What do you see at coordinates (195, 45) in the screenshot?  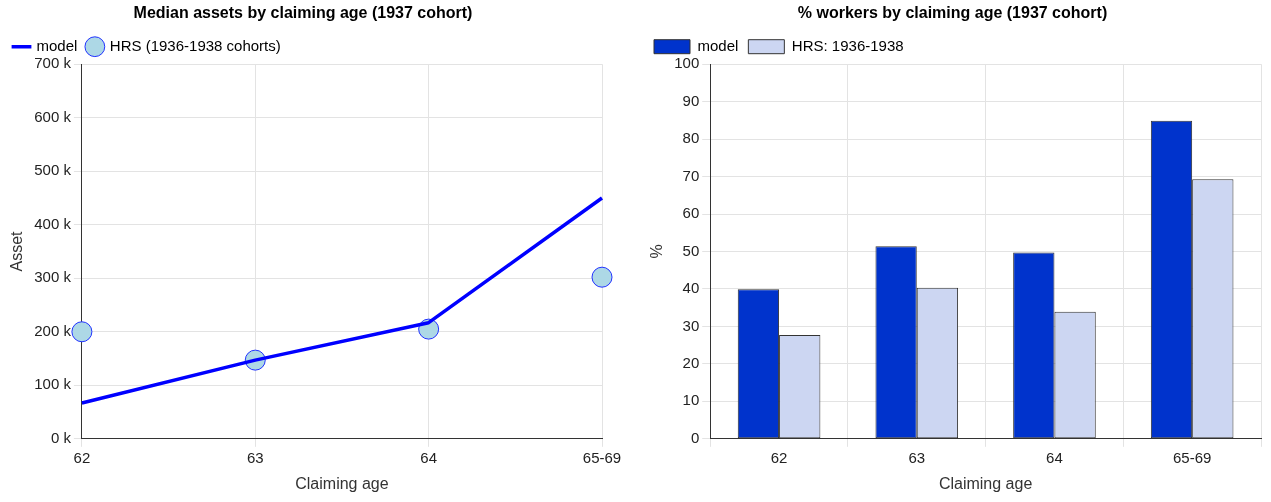 I see `legend-label: HRS (1936-1938 cohorts)` at bounding box center [195, 45].